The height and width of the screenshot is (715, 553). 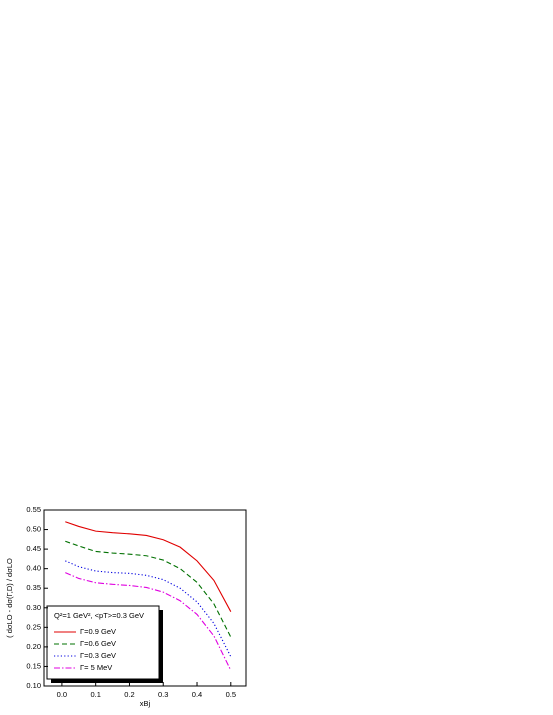 What do you see at coordinates (99, 615) in the screenshot?
I see `legend-title: Q²=1 GeV², <pT>=0.3 GeV` at bounding box center [99, 615].